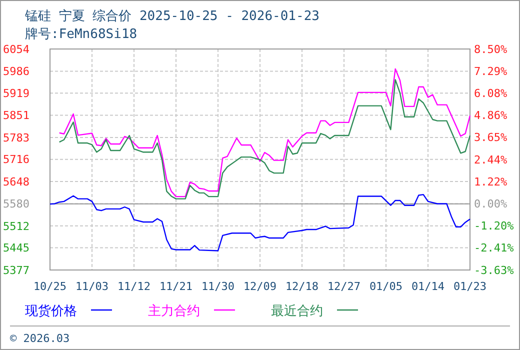 The width and height of the screenshot is (520, 350). What do you see at coordinates (297, 311) in the screenshot?
I see `legend-label: 最近合约` at bounding box center [297, 311].